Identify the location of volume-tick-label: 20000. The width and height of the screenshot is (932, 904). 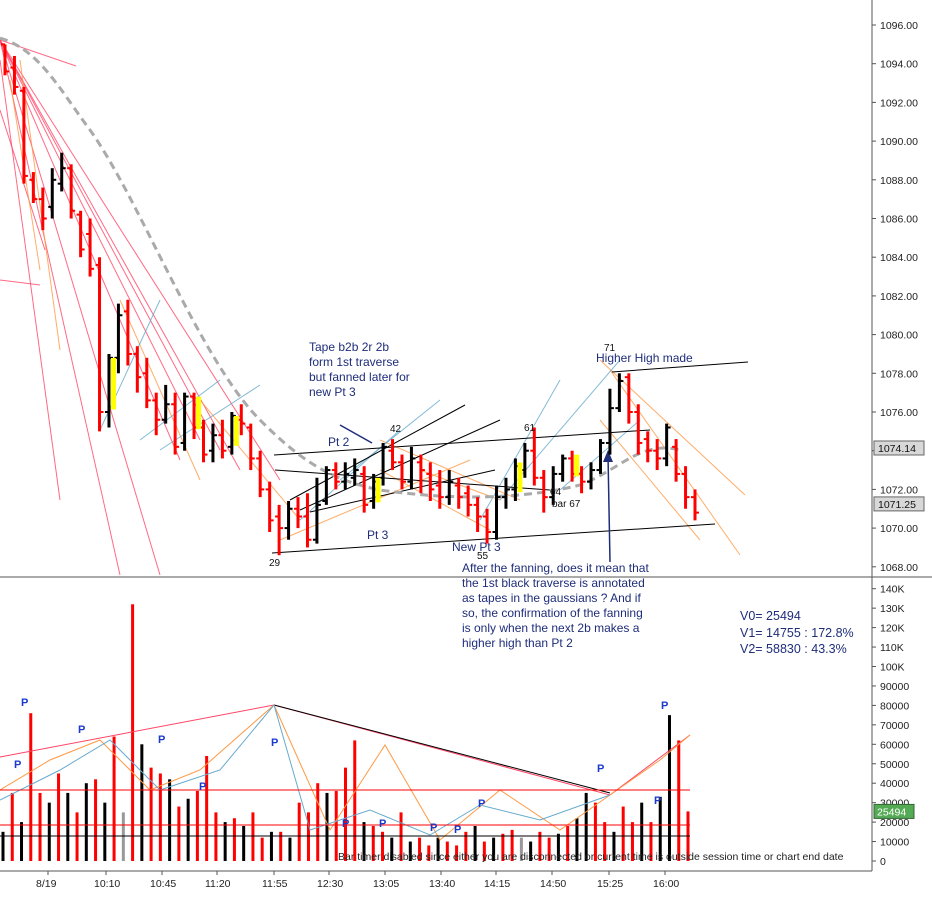
(894, 823).